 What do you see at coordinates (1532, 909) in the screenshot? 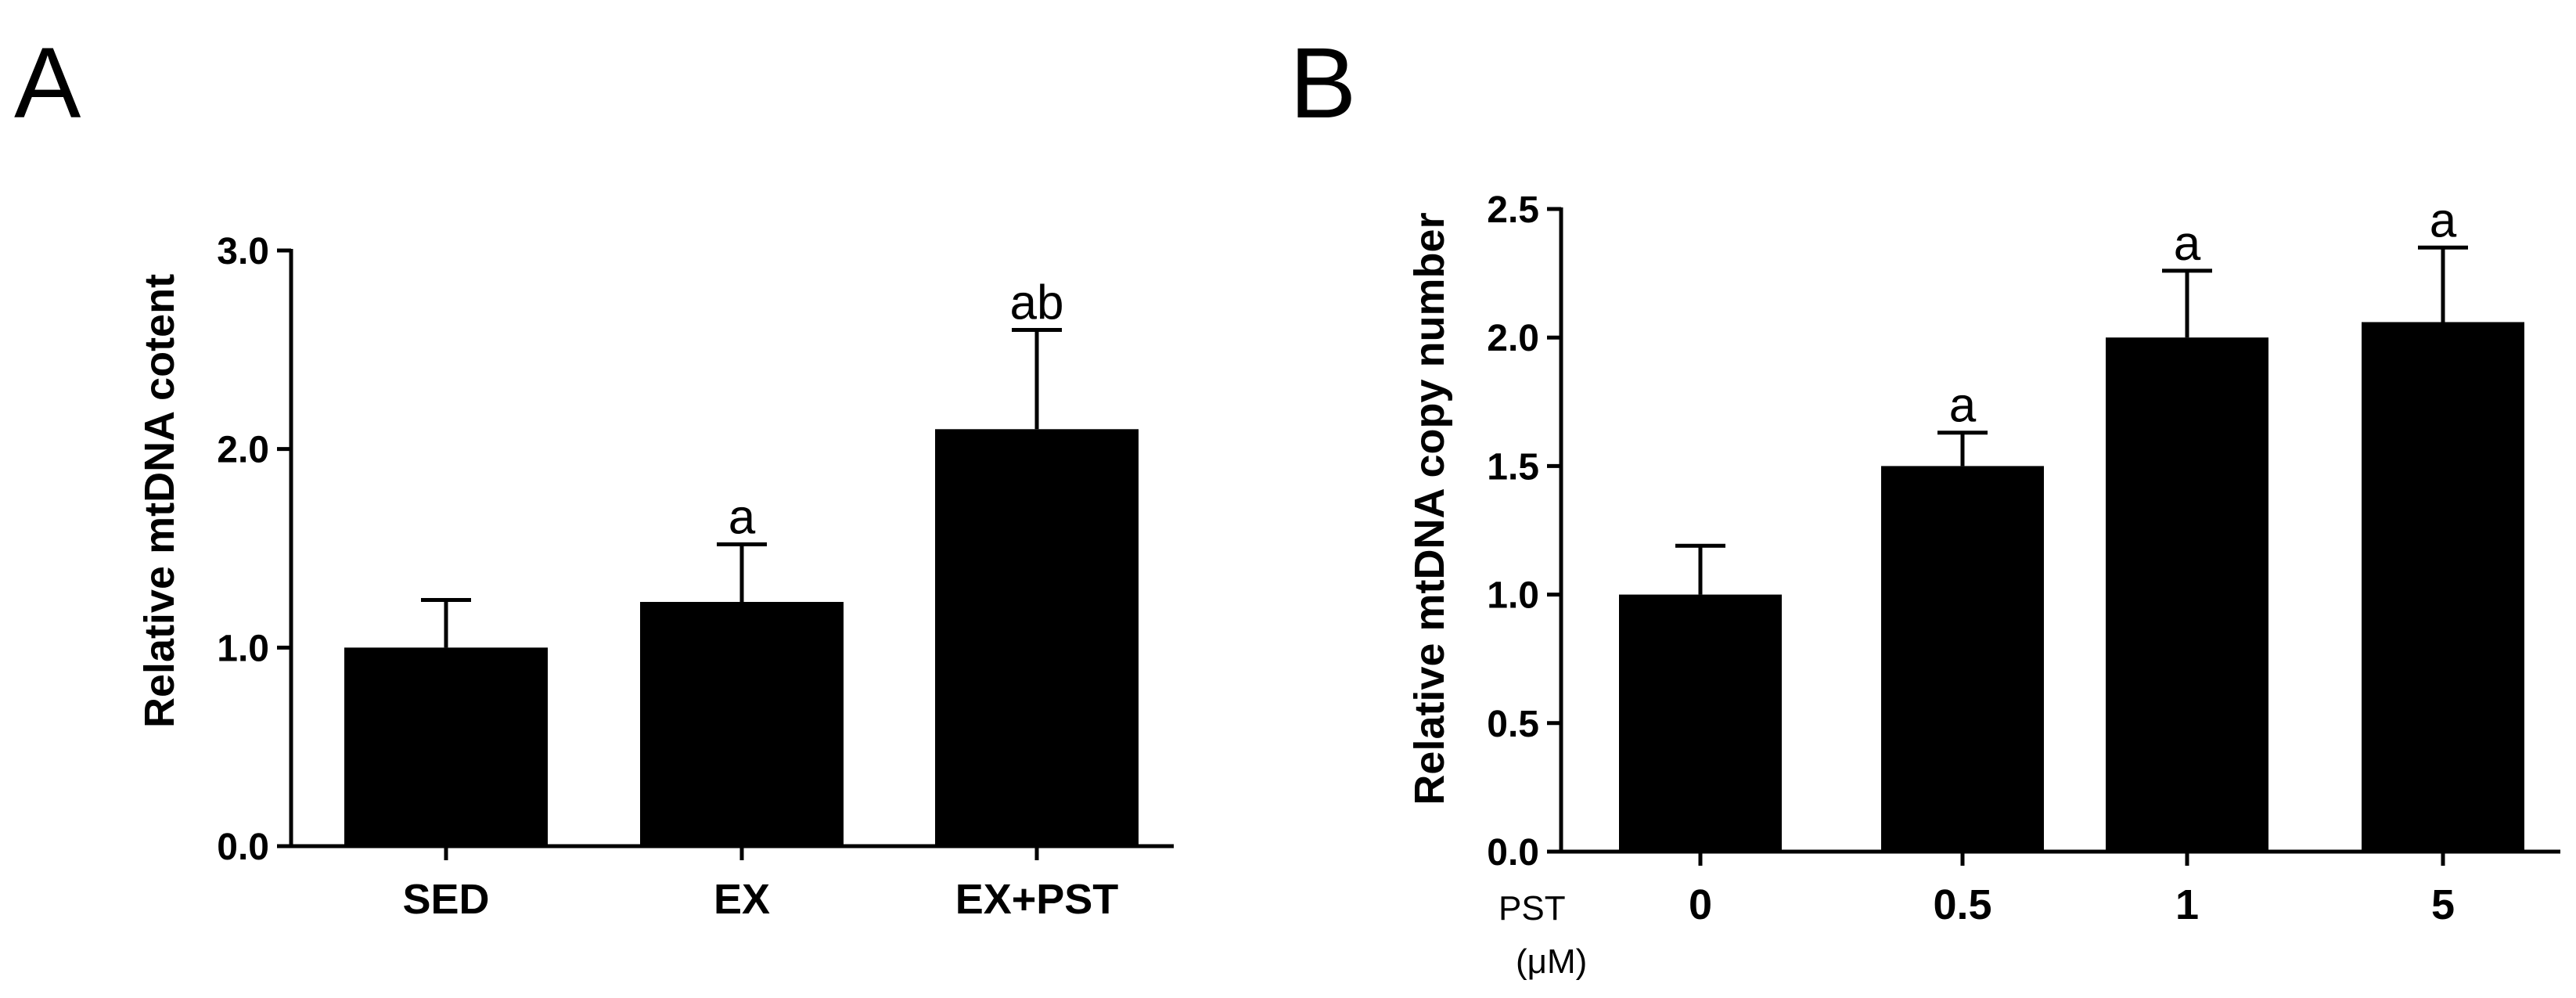
I see `panel-b-x-axis-prefix: PST` at bounding box center [1532, 909].